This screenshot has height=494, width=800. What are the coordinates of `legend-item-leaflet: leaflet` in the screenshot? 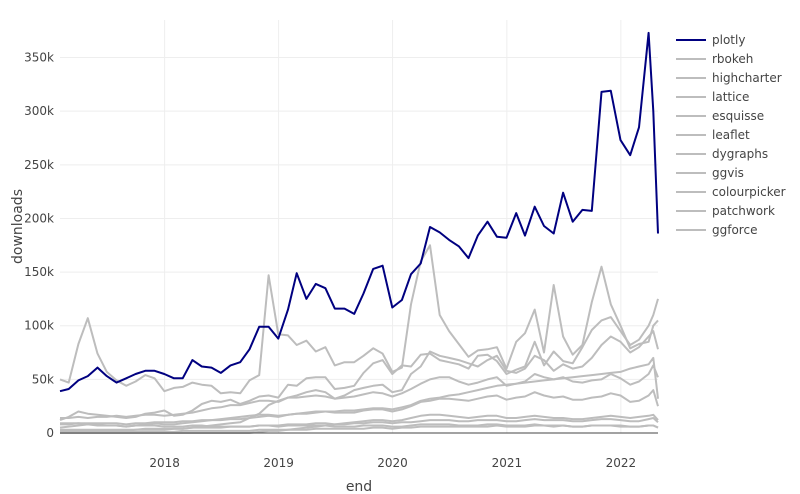 It's located at (713, 135).